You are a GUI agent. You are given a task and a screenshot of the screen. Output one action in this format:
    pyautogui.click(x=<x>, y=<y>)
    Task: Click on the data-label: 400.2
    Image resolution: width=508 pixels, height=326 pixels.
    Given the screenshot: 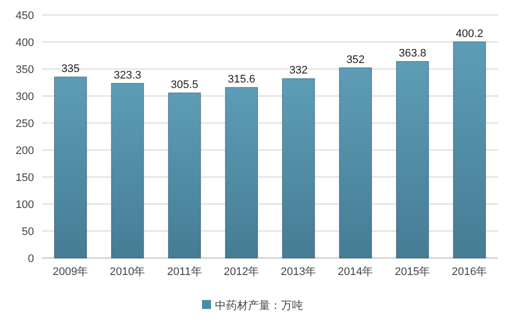 What is the action you would take?
    pyautogui.click(x=470, y=34)
    